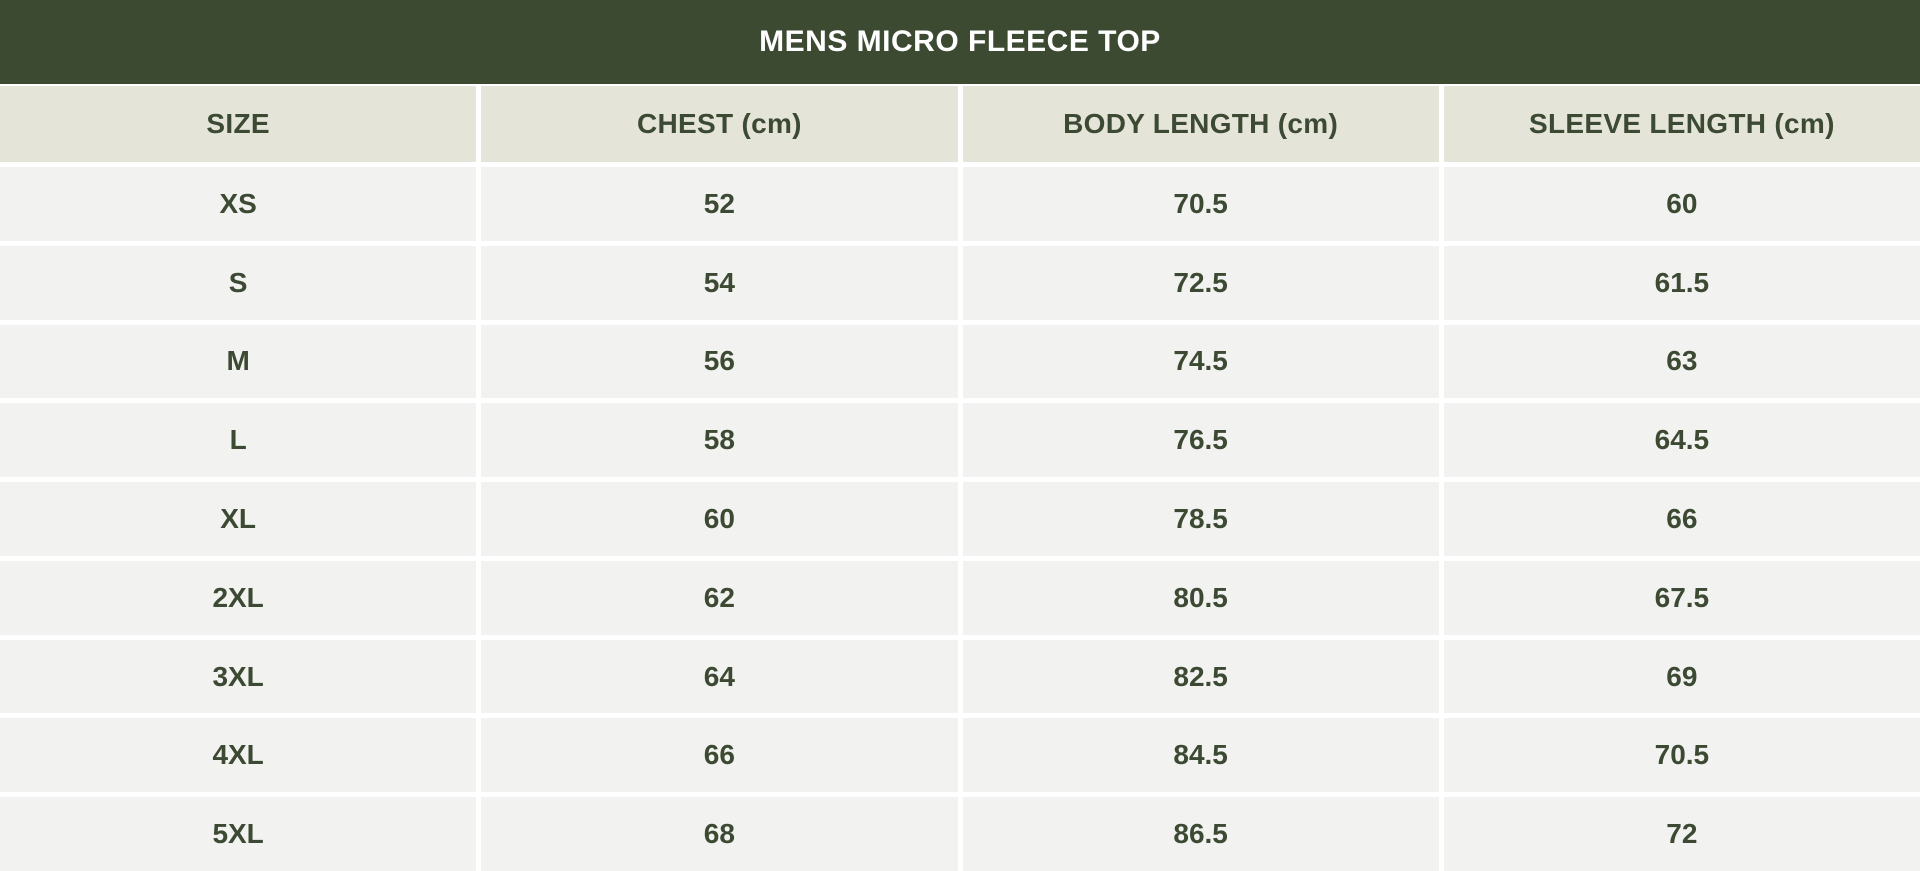 The width and height of the screenshot is (1920, 871). Describe the element at coordinates (719, 204) in the screenshot. I see `cell-chest: 52` at that location.